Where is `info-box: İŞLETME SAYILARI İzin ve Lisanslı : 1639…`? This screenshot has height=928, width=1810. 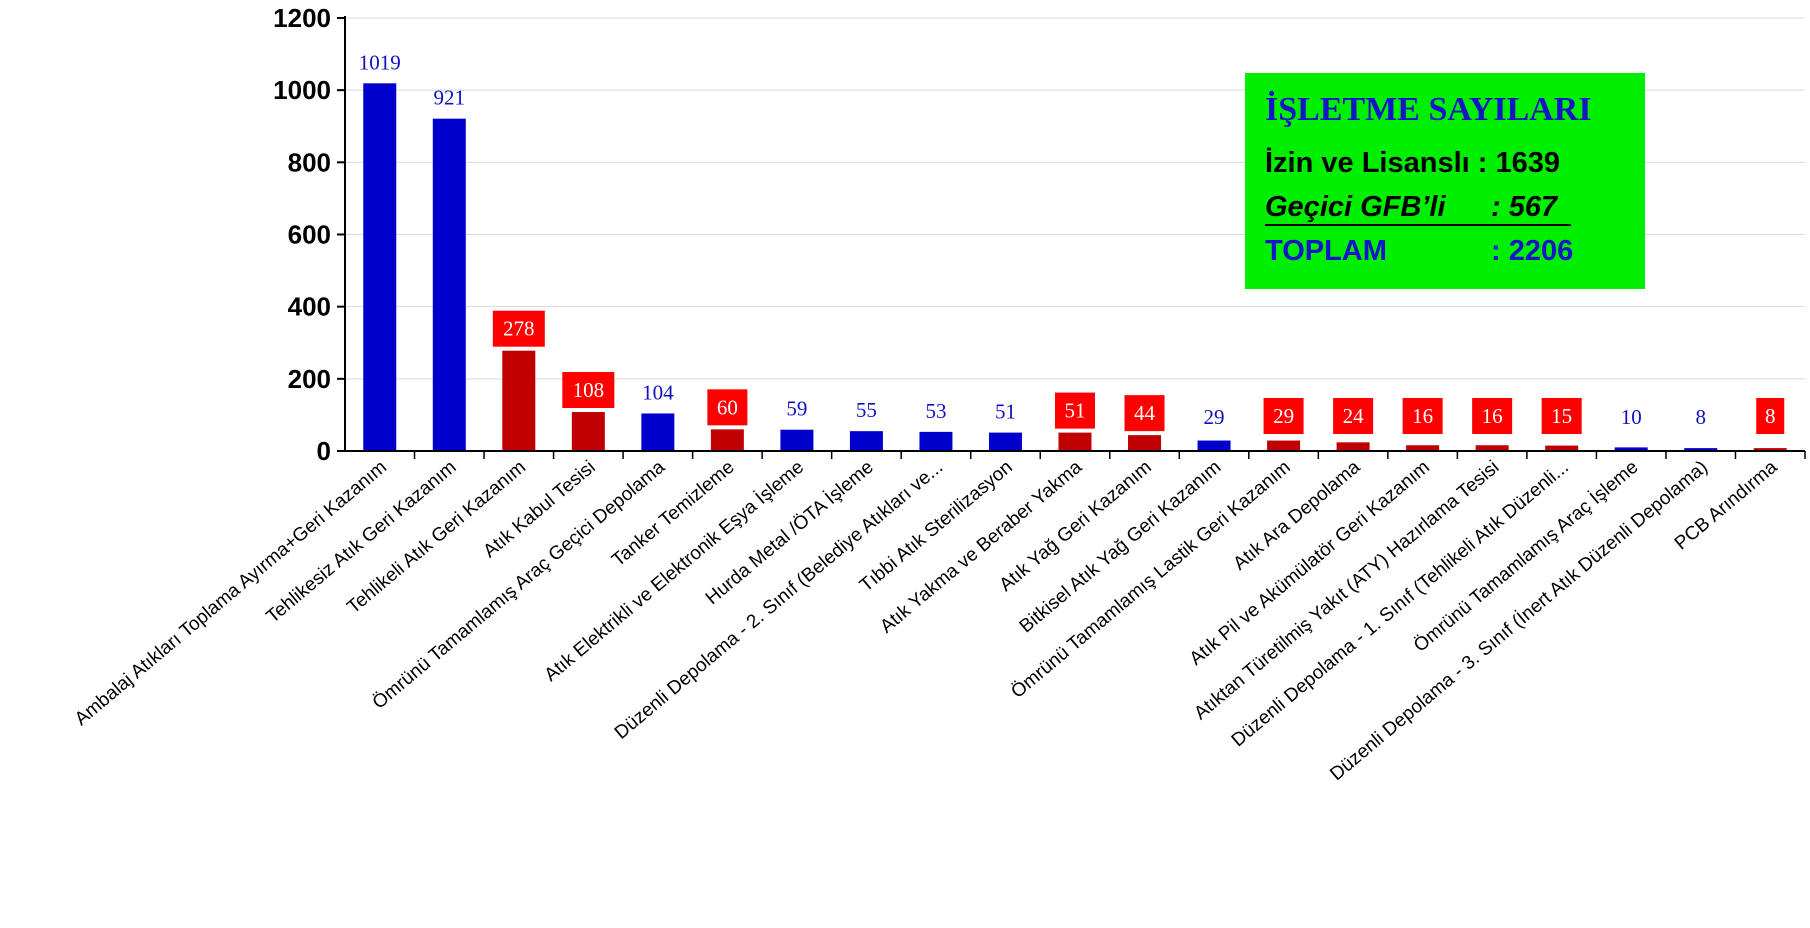 info-box: İŞLETME SAYILARI İzin ve Lisanslı : 1639… is located at coordinates (1445, 181).